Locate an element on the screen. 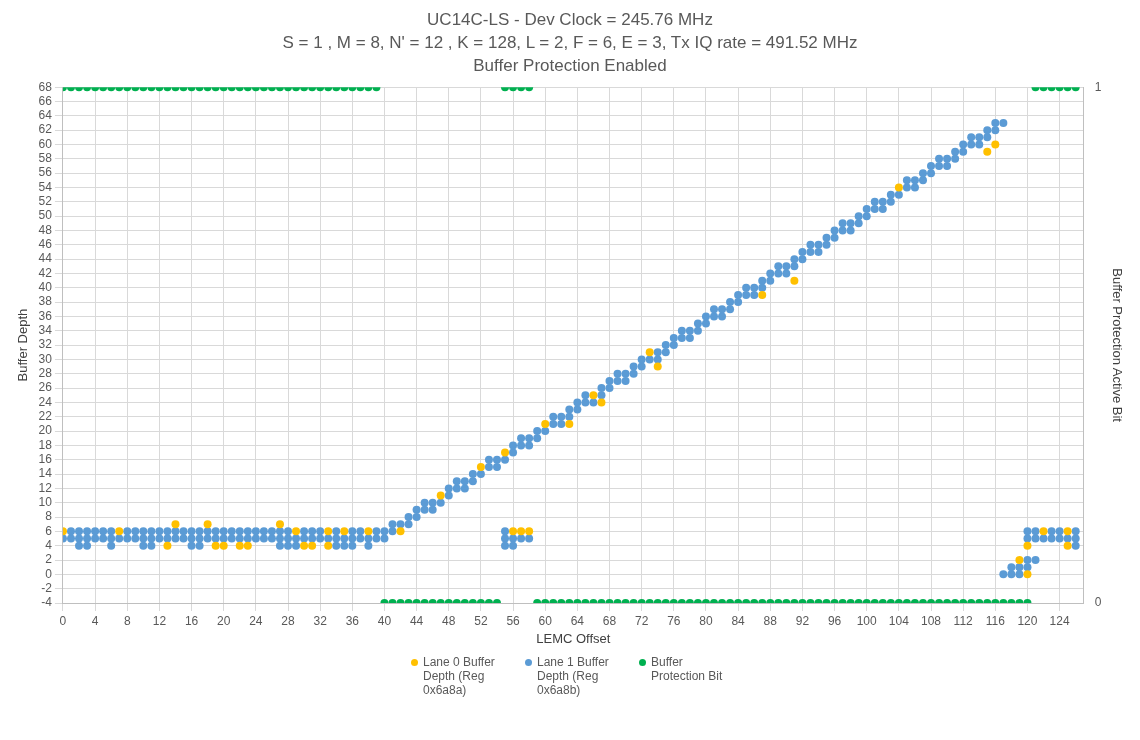 This screenshot has width=1140, height=740. y2-tick-label: 1 is located at coordinates (1098, 86).